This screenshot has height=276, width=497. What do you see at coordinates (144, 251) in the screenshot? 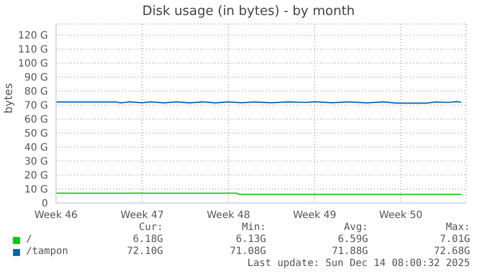
I see `text: 72.10G` at bounding box center [144, 251].